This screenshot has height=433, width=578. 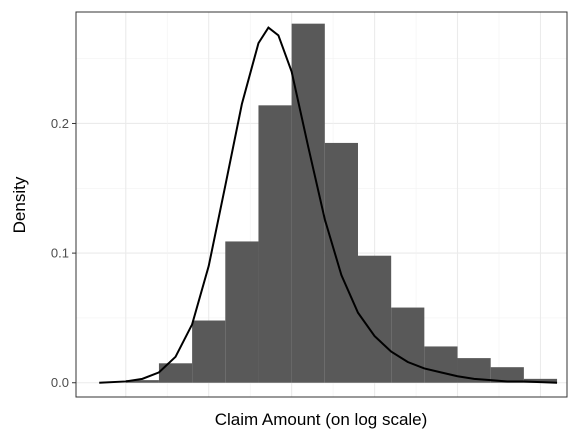 I want to click on y-tick-label: 0.1, so click(x=60, y=253).